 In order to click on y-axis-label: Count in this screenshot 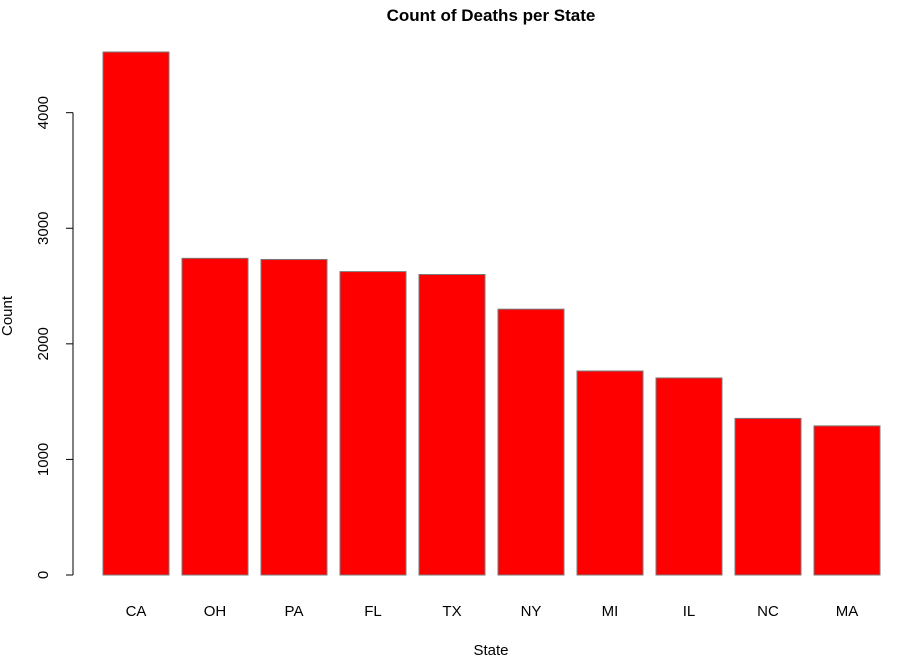, I will do `click(8, 315)`.